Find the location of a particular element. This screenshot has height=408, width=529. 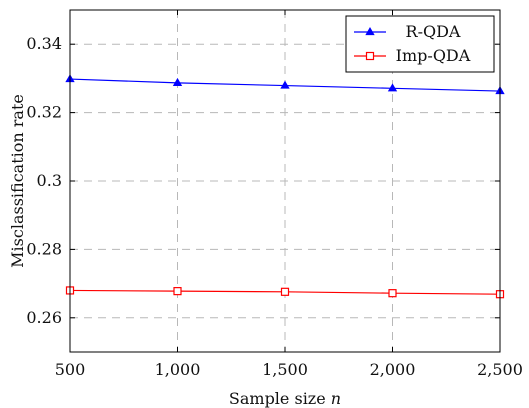

x-tick-label: 1,000 is located at coordinates (178, 369).